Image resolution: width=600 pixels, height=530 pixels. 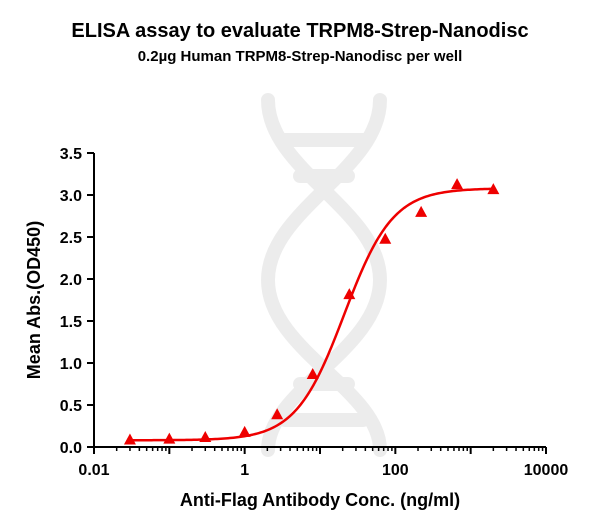 I want to click on x-tick-label: 1, so click(x=244, y=470).